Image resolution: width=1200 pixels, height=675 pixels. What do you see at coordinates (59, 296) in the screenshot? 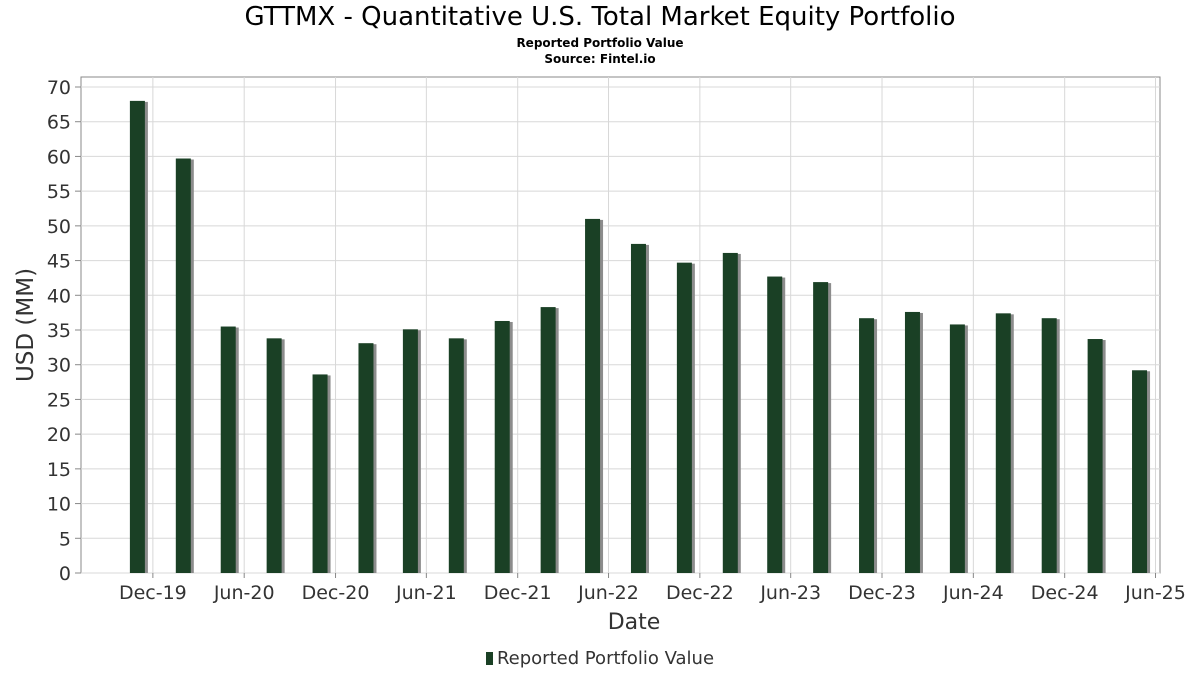
I see `y-tick-label: 40` at bounding box center [59, 296].